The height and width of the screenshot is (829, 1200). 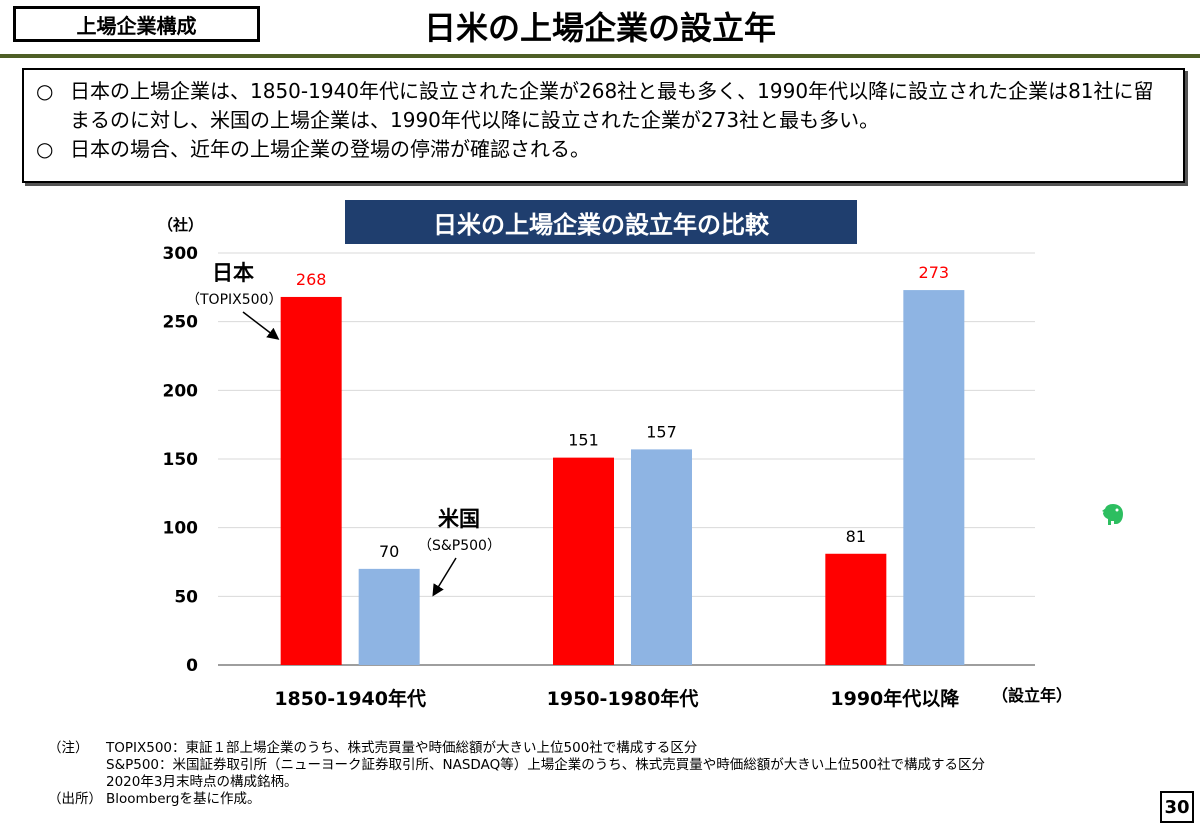 I want to click on x-axis-label: （設立年）, so click(x=1032, y=695).